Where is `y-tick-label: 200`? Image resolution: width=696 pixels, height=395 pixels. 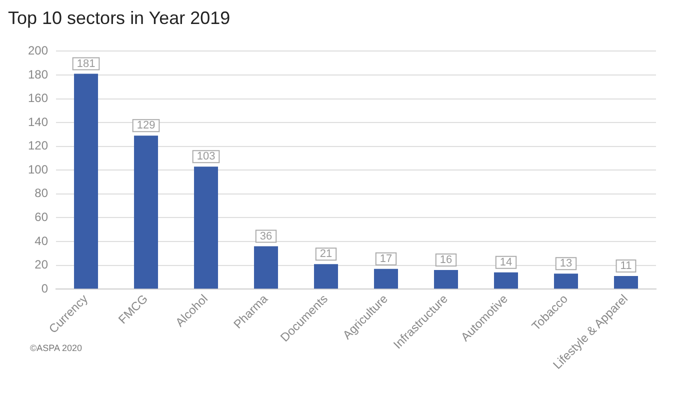 y-tick-label: 200 is located at coordinates (38, 51).